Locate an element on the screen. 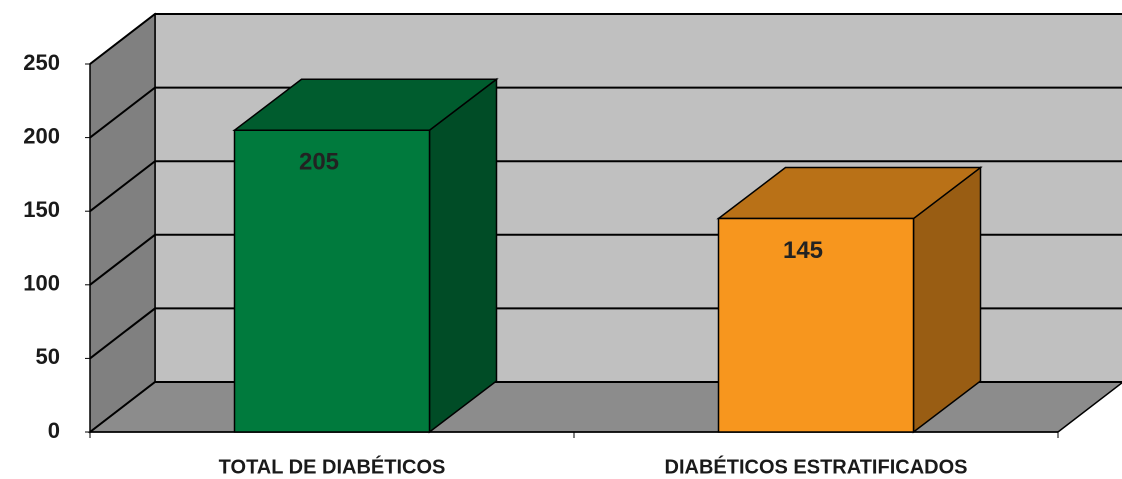  bar-side is located at coordinates (463, 255).